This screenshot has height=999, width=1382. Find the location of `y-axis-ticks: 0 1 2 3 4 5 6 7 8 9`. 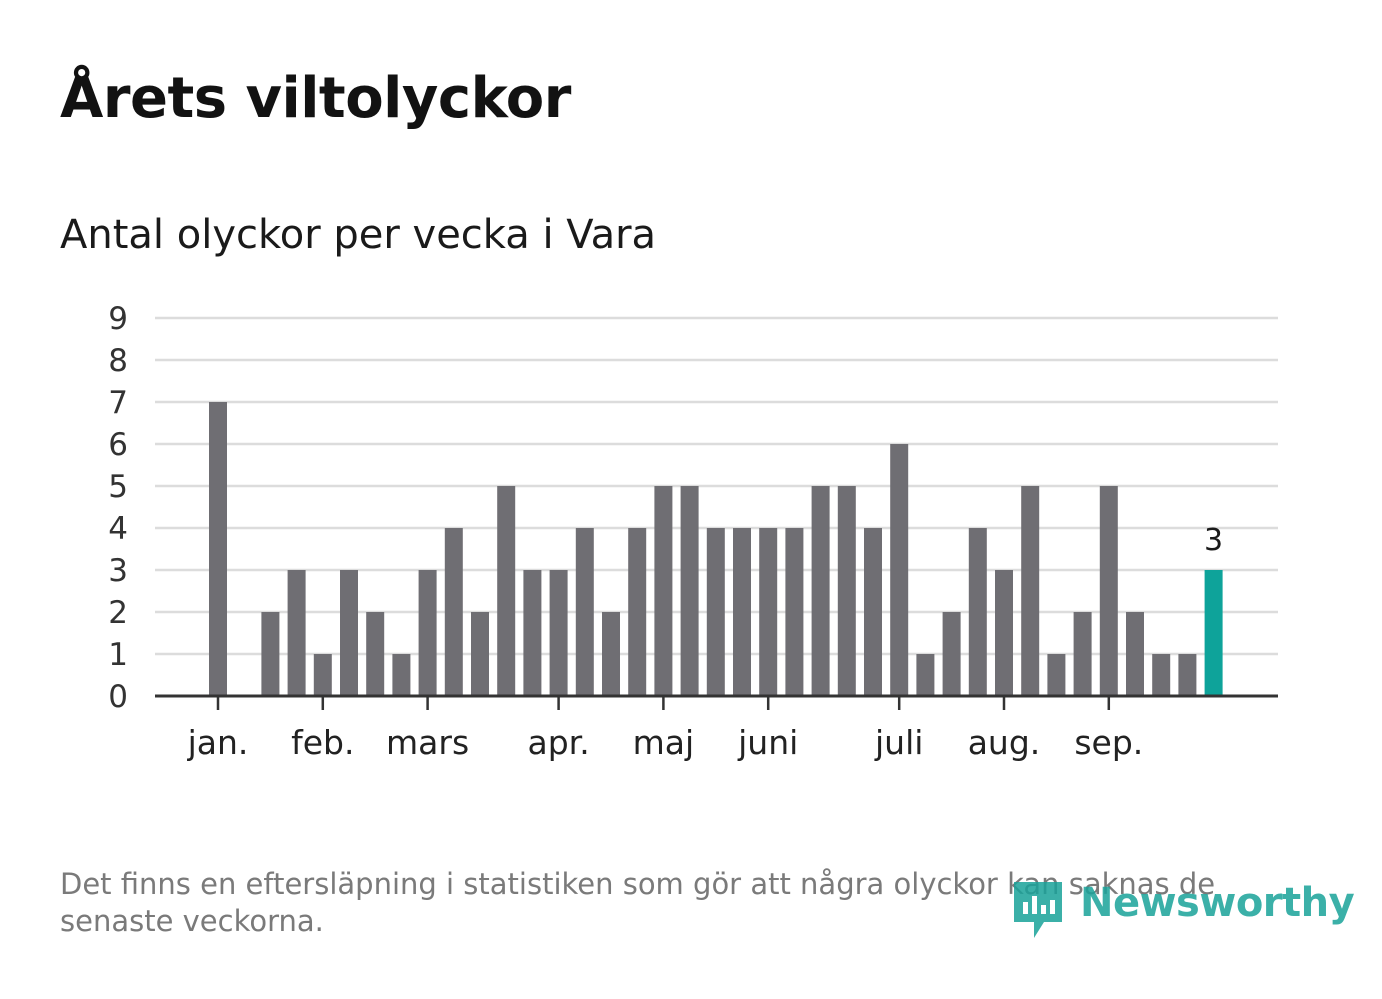

y-axis-ticks: 0 1 2 3 4 5 6 7 8 9 is located at coordinates (118, 508).